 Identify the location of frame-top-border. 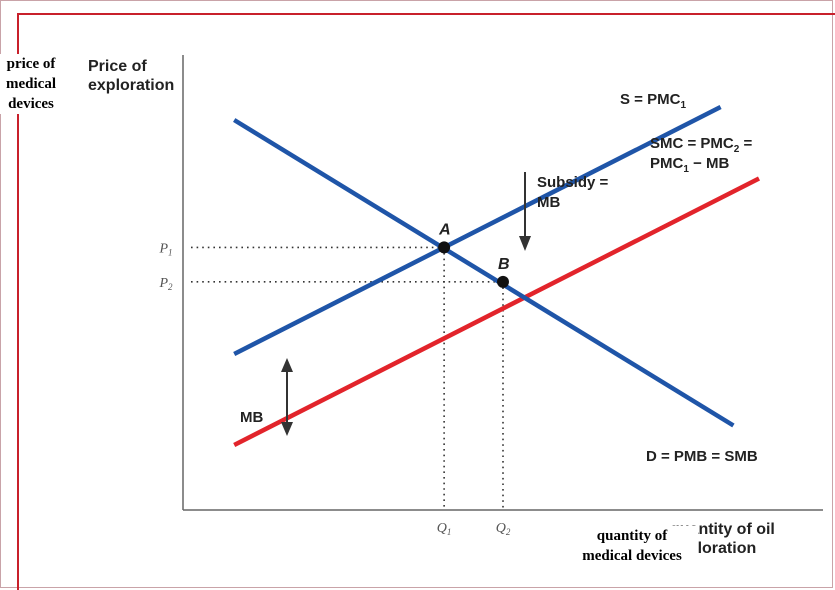
(426, 14).